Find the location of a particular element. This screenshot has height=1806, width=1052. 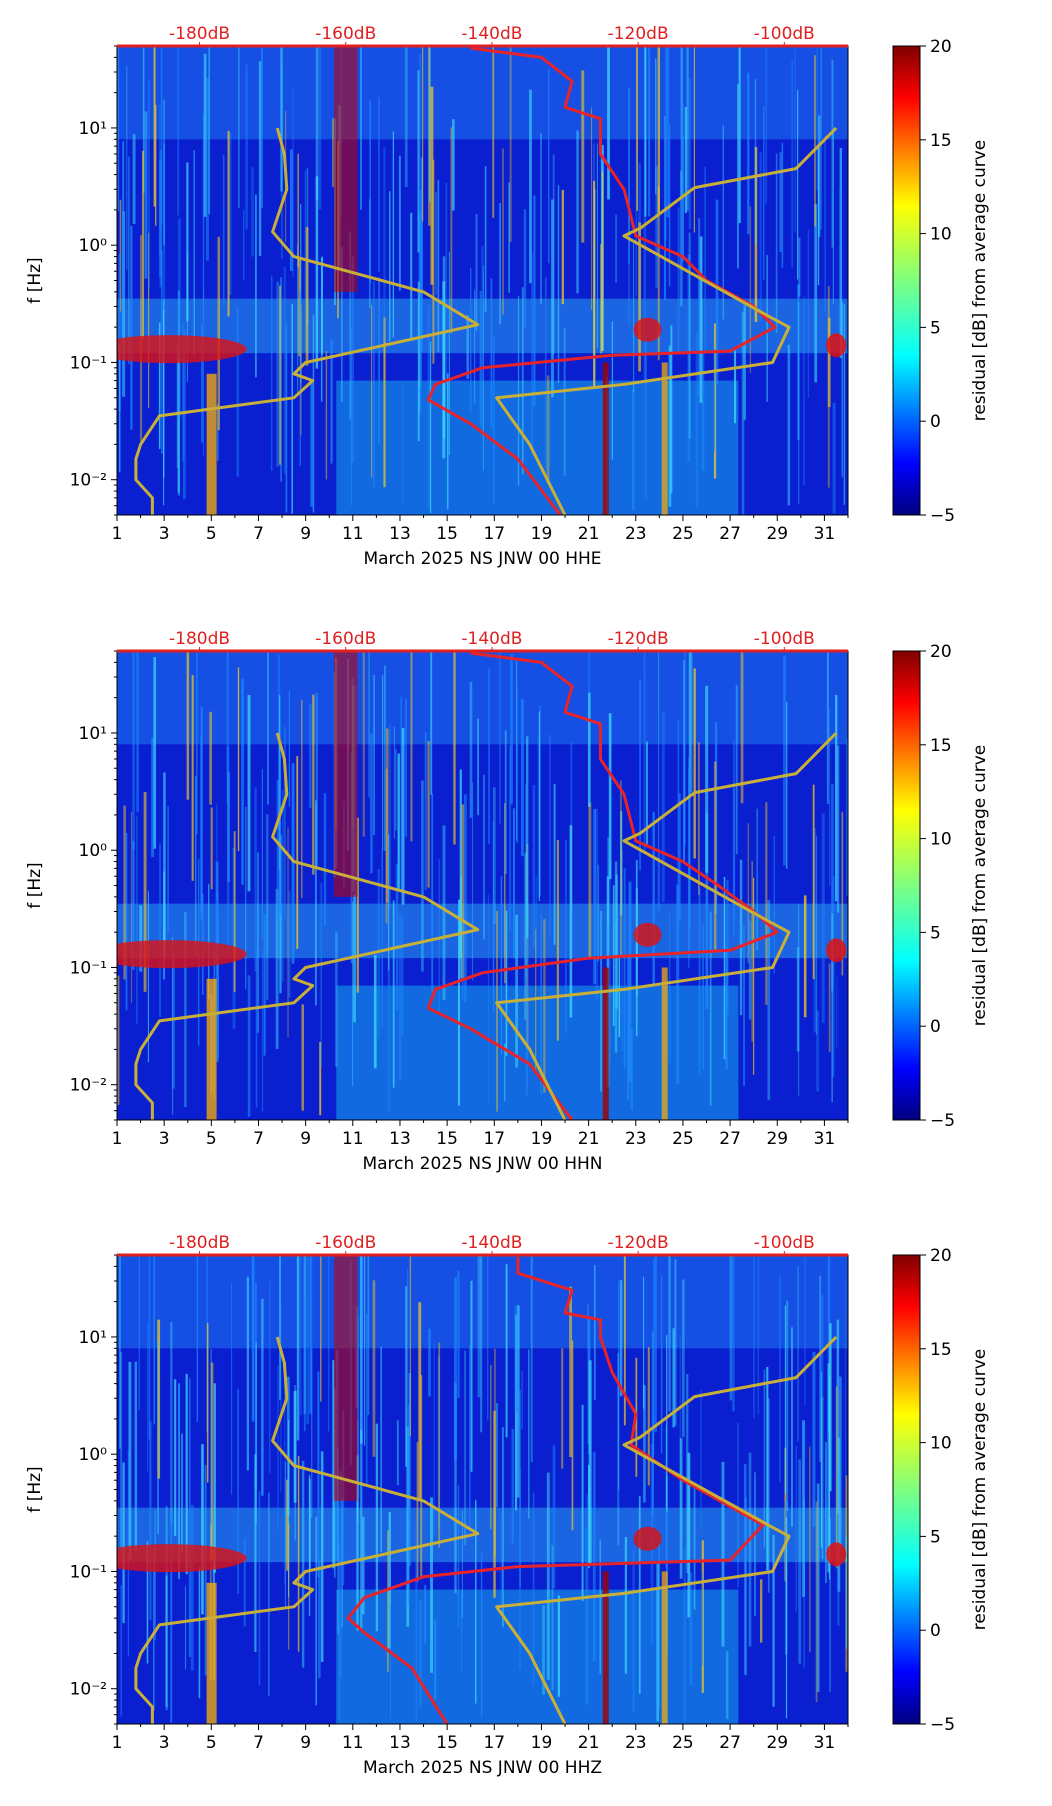

x-axis-label: March 2025 NS JNW 00 HHE is located at coordinates (482, 559).